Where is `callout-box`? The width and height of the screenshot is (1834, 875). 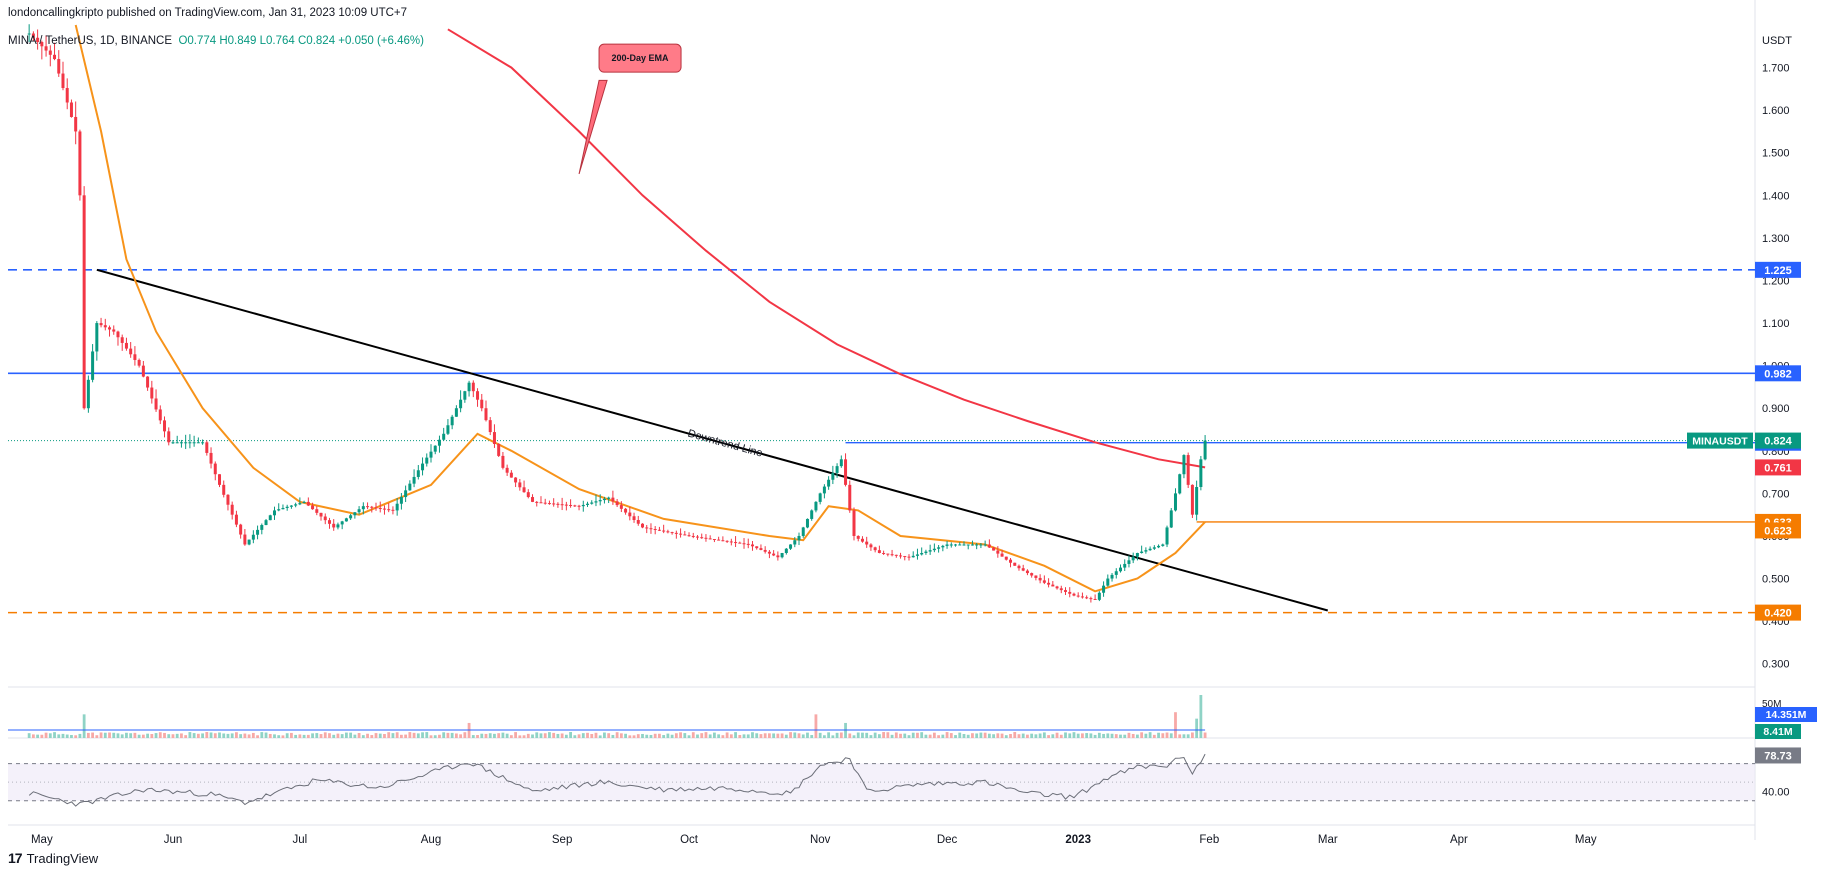 callout-box is located at coordinates (640, 58).